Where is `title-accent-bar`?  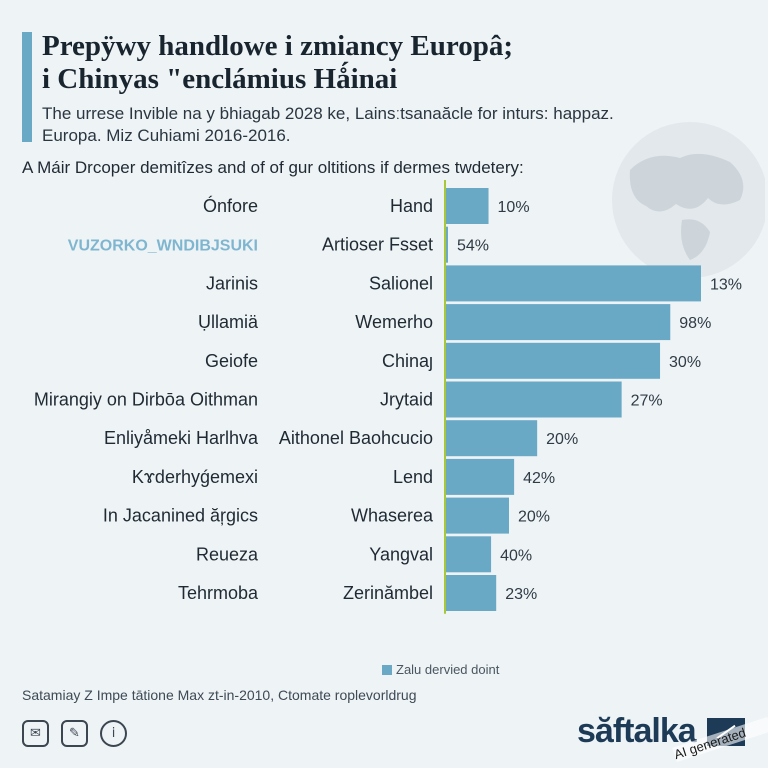
title-accent-bar is located at coordinates (27, 87).